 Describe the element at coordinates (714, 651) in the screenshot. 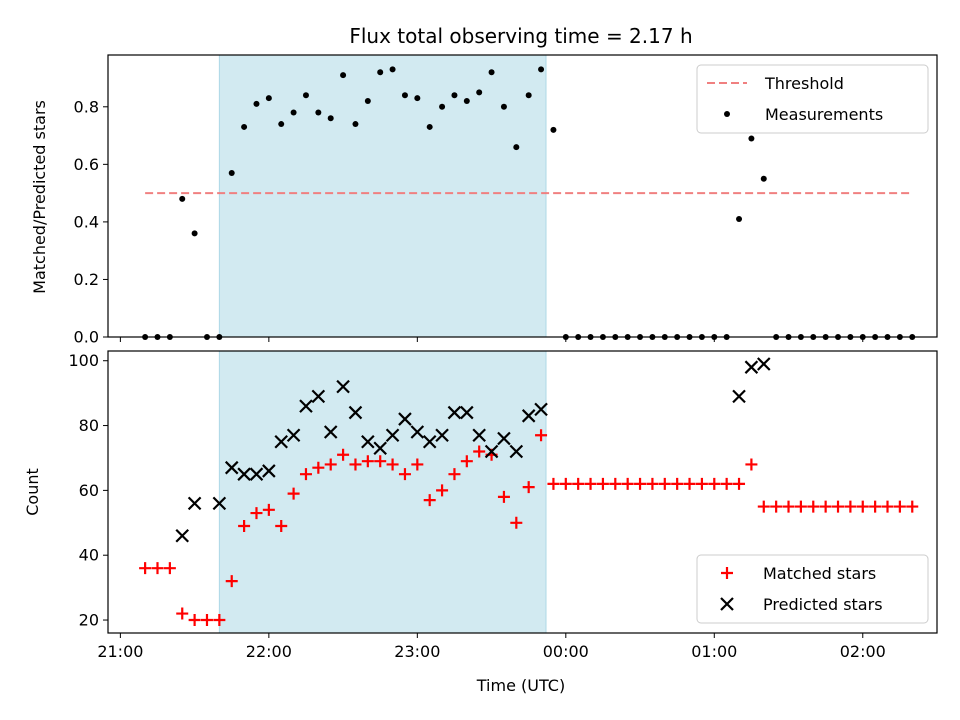

I see `x-tick-label: 01:00` at that location.